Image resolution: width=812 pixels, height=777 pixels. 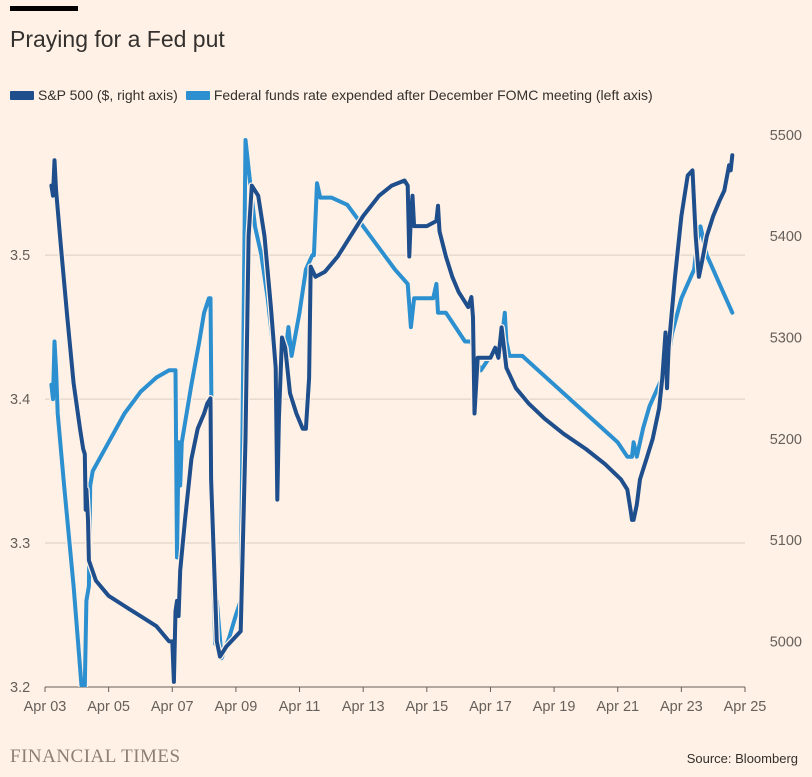 I want to click on source-note: Source: Bloomberg, so click(x=742, y=758).